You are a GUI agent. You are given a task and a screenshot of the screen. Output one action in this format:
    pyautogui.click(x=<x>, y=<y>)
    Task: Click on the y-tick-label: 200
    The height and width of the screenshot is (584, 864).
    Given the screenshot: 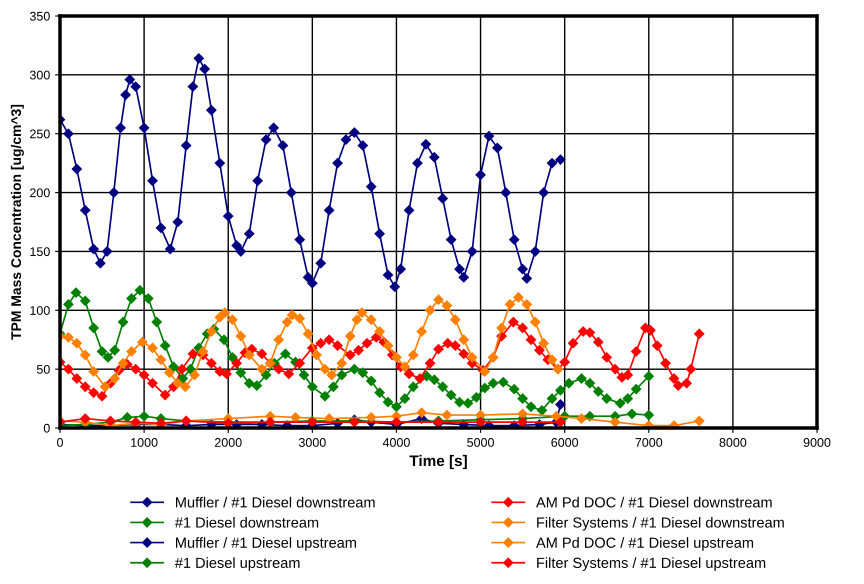 What is the action you would take?
    pyautogui.click(x=40, y=193)
    